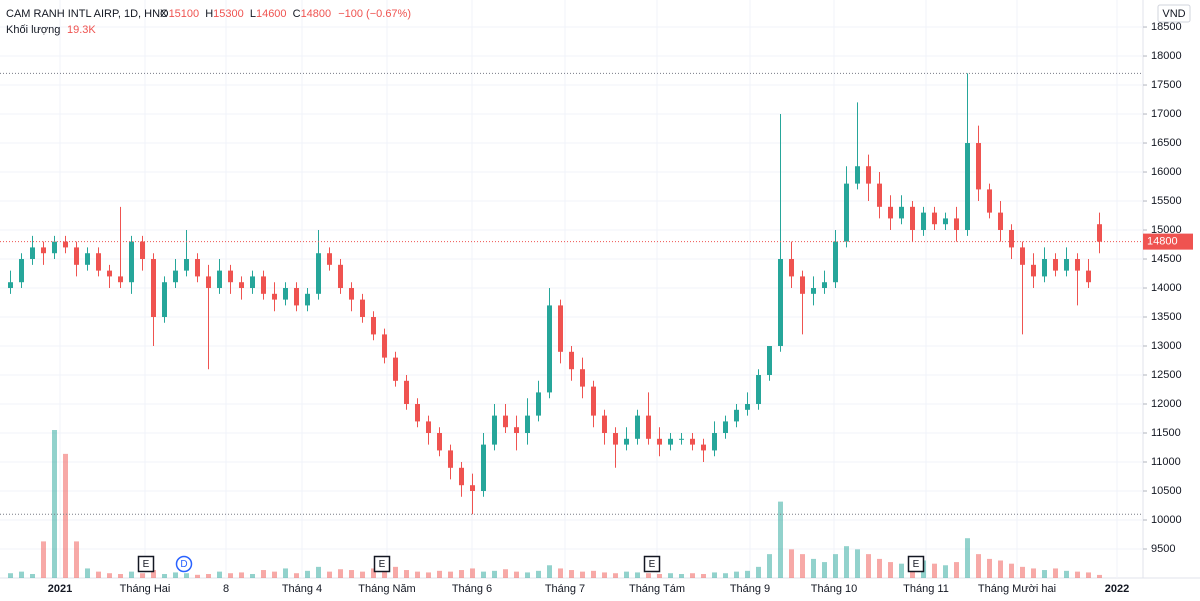  What do you see at coordinates (374, 14) in the screenshot?
I see `change: −100 (−0.67%)` at bounding box center [374, 14].